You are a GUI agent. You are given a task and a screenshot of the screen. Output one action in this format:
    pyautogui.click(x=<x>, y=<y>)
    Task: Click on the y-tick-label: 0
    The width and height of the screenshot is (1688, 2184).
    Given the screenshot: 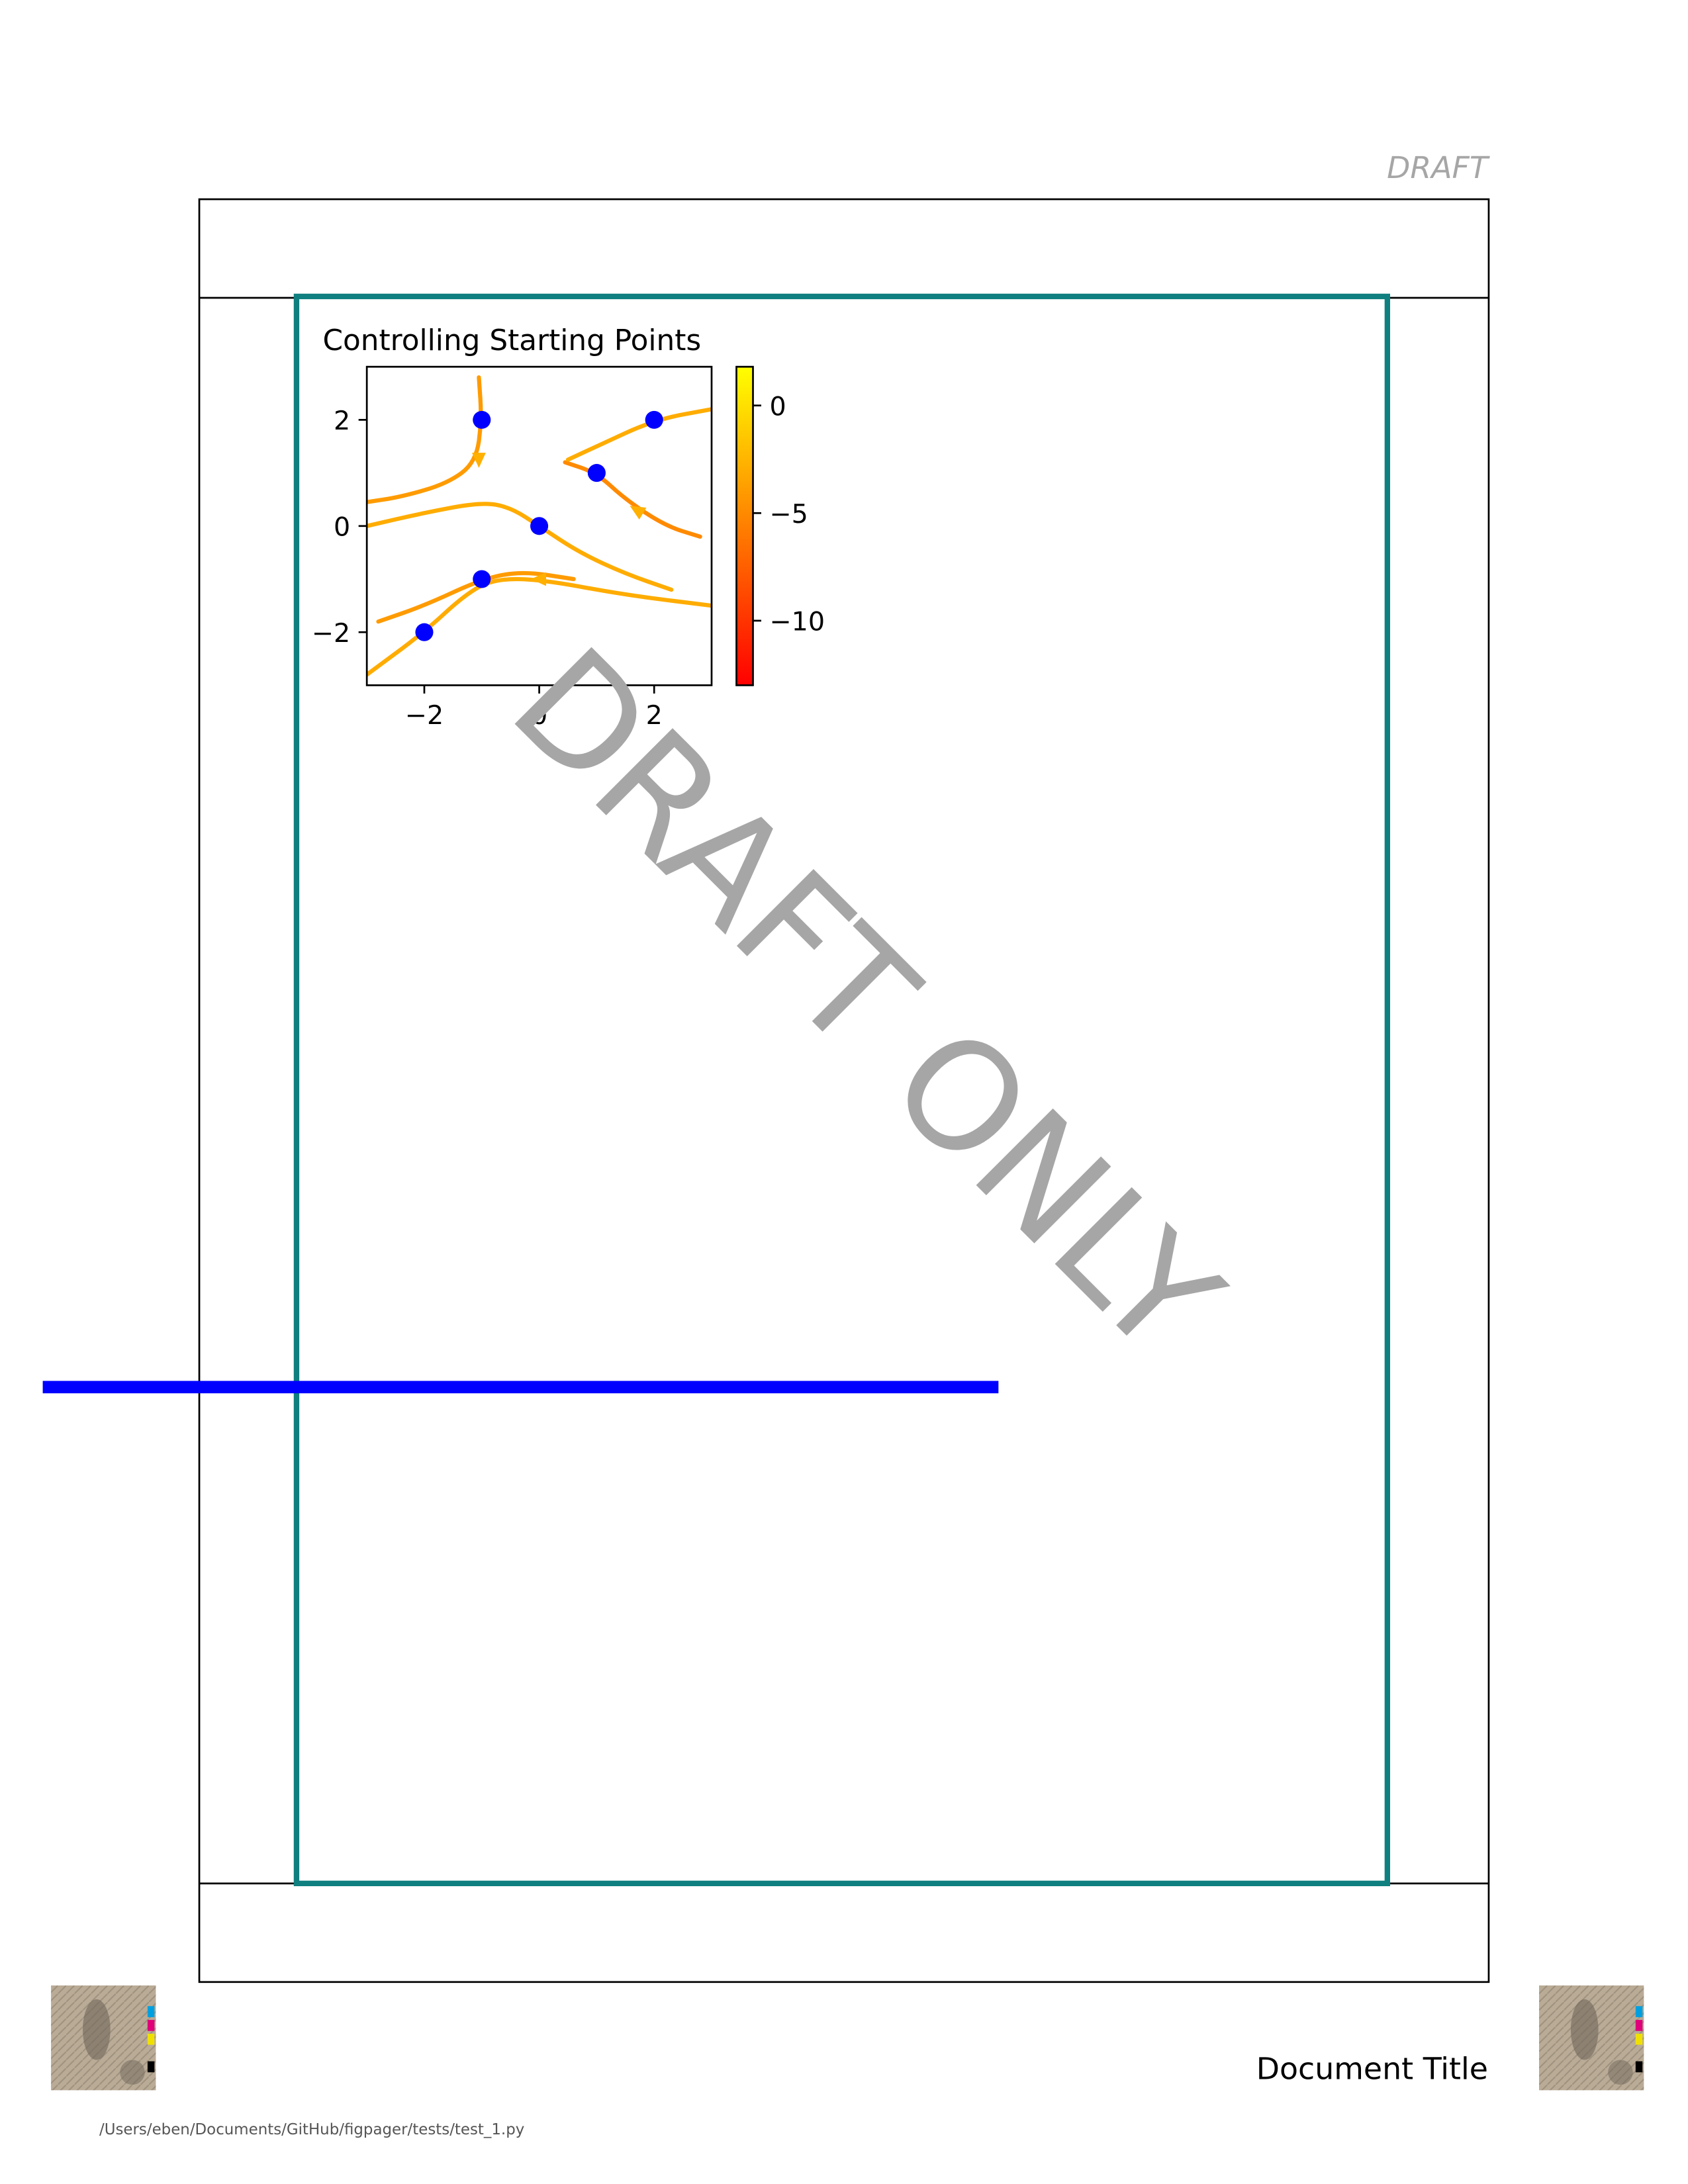 What is the action you would take?
    pyautogui.click(x=342, y=527)
    